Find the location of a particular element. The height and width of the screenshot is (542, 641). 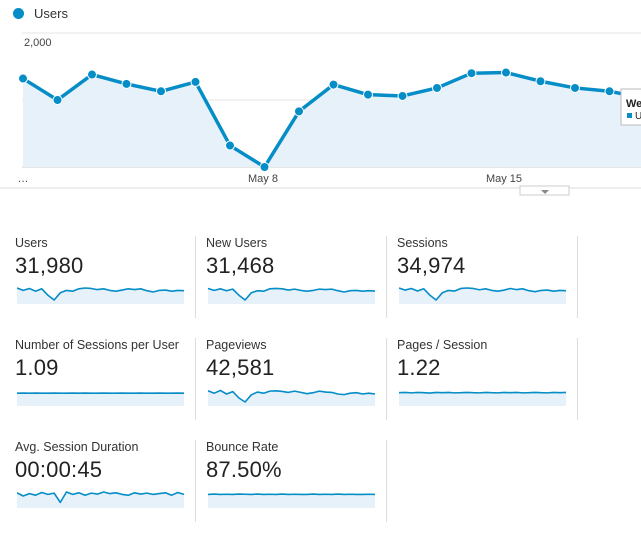

metric-value: 31,980 is located at coordinates (49, 265).